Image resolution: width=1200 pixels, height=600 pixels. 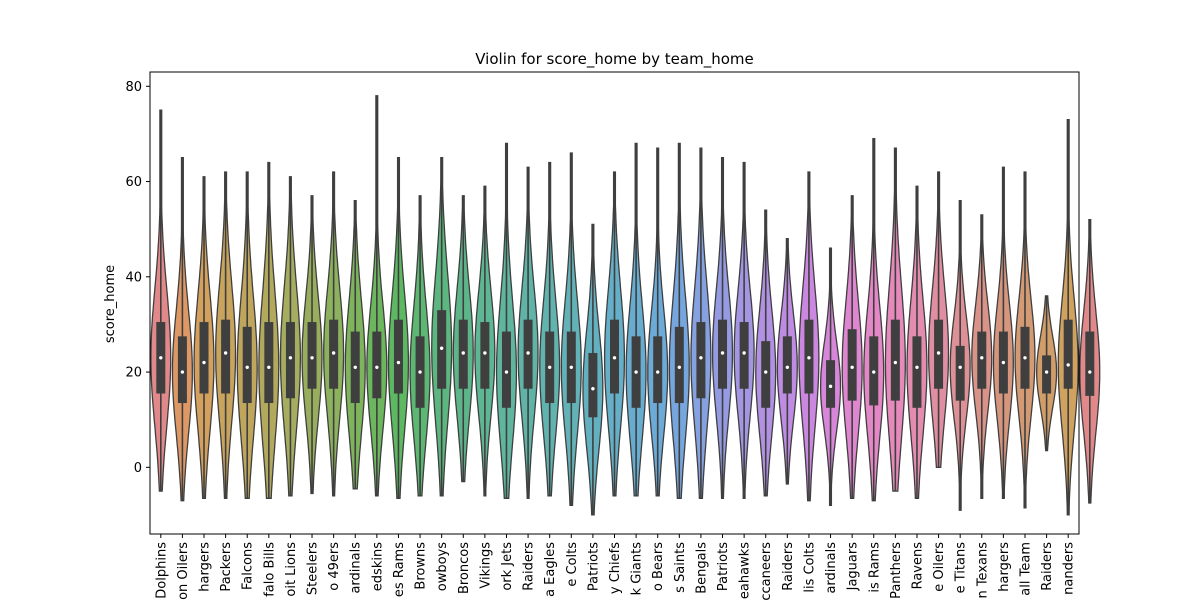 What do you see at coordinates (138, 468) in the screenshot?
I see `y-tick-label: 0` at bounding box center [138, 468].